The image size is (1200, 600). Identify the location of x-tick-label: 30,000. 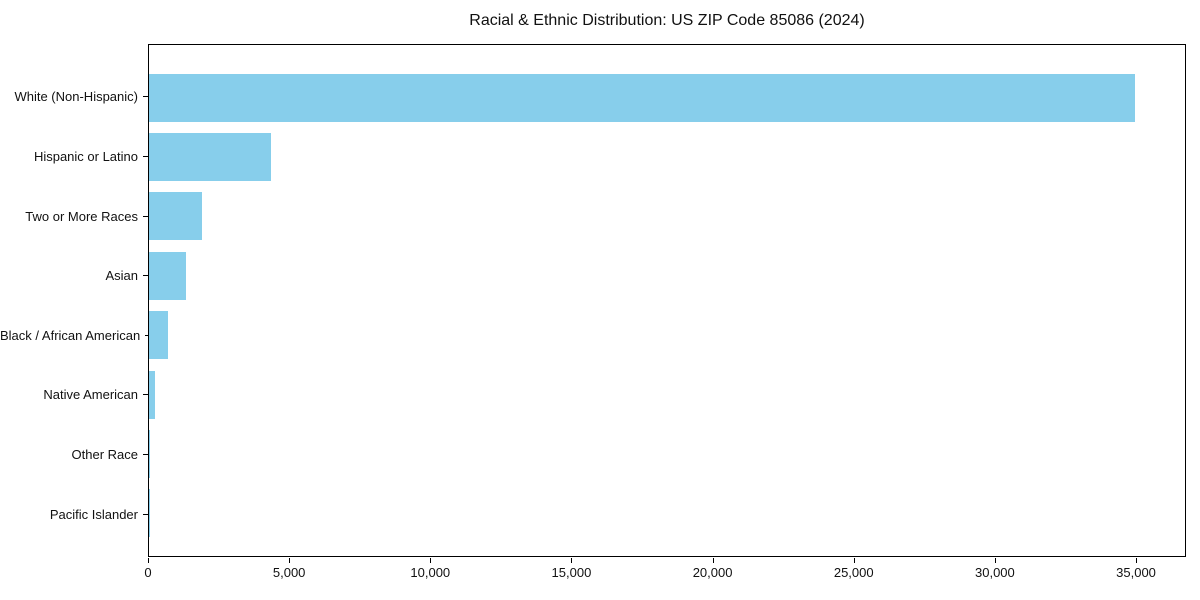
(994, 572).